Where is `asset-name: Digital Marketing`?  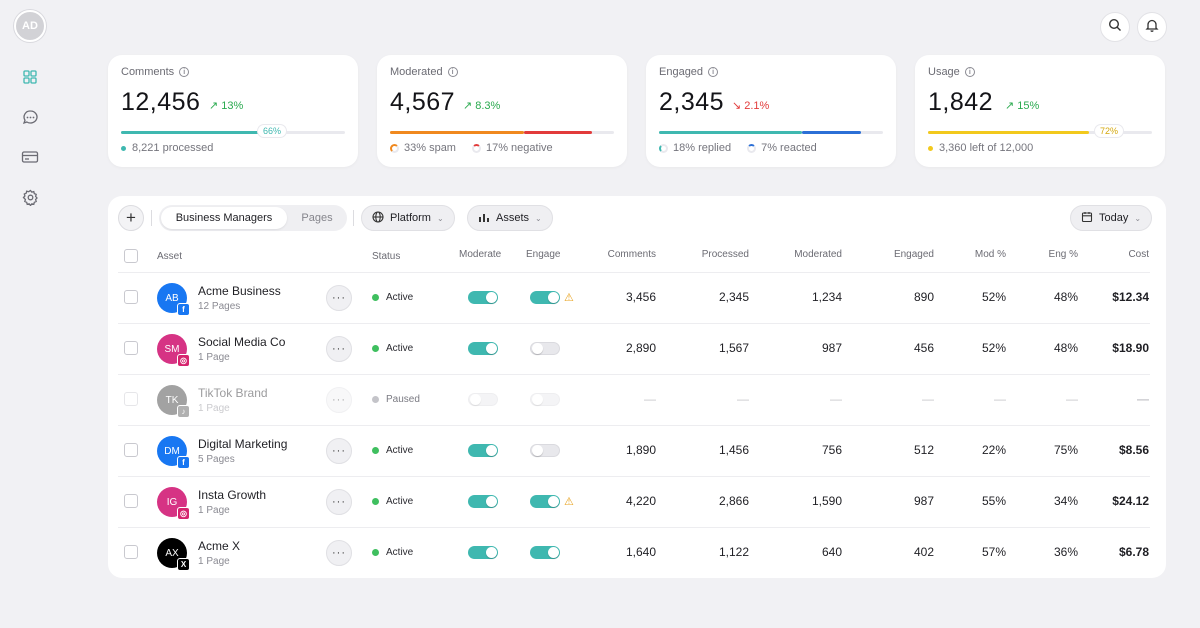 asset-name: Digital Marketing is located at coordinates (243, 444).